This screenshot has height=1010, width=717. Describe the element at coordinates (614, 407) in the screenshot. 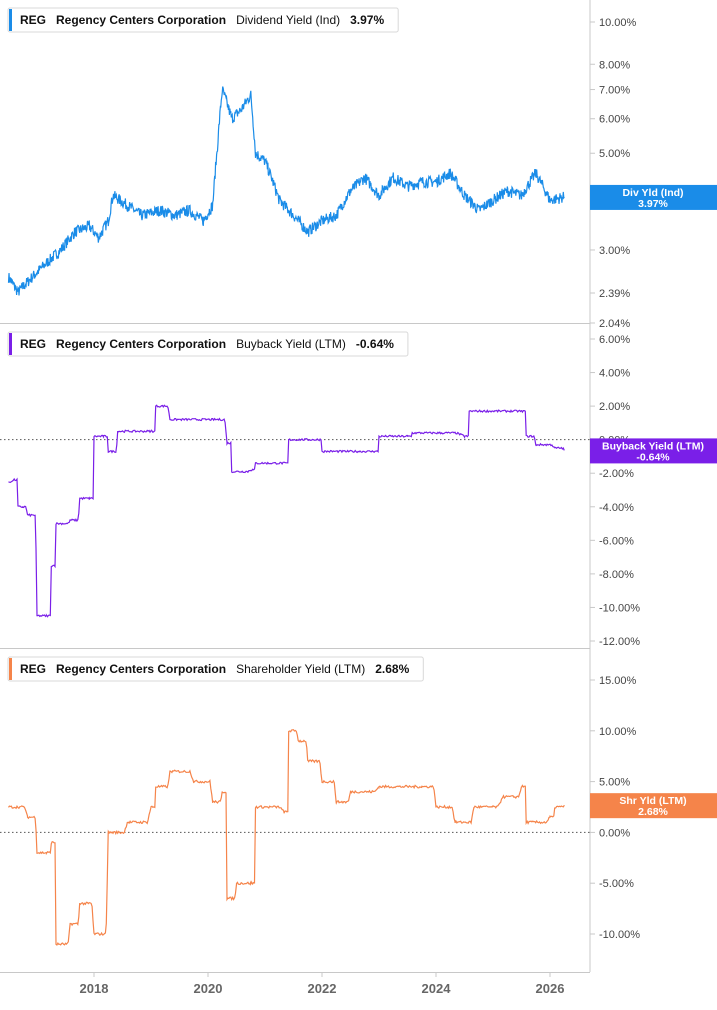

I see `y-tick-label: 2.00%` at that location.